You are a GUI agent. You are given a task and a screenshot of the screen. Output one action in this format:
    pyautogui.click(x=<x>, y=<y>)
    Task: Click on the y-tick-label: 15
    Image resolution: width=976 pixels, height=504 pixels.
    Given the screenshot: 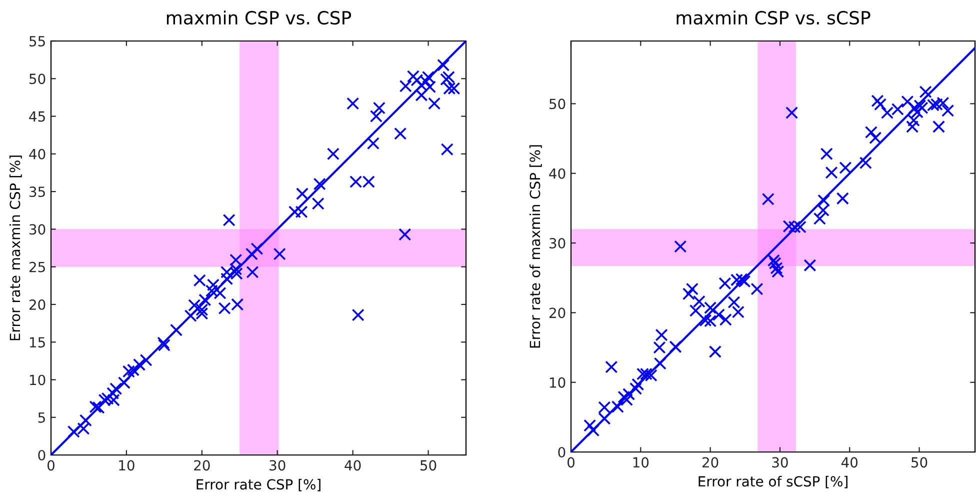 What is the action you would take?
    pyautogui.click(x=37, y=342)
    